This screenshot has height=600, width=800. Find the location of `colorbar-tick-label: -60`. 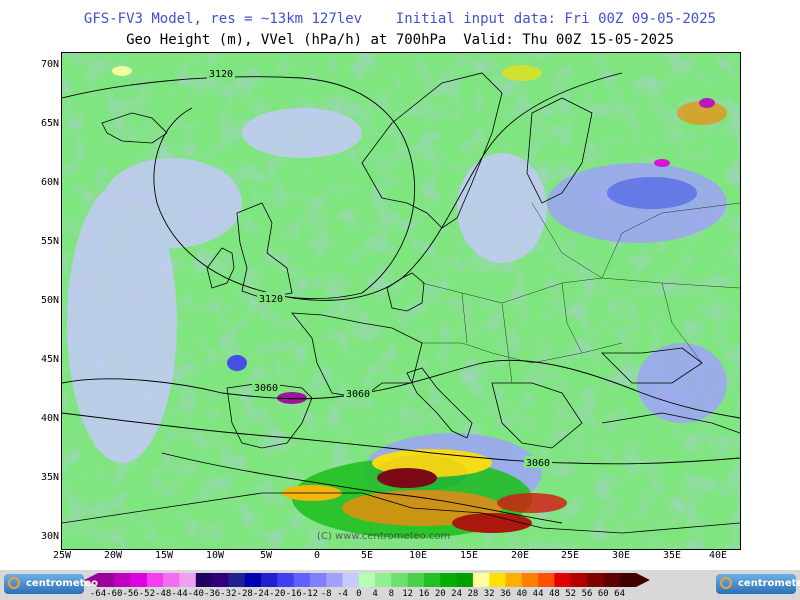

colorbar-tick-label: -60 is located at coordinates (114, 594).